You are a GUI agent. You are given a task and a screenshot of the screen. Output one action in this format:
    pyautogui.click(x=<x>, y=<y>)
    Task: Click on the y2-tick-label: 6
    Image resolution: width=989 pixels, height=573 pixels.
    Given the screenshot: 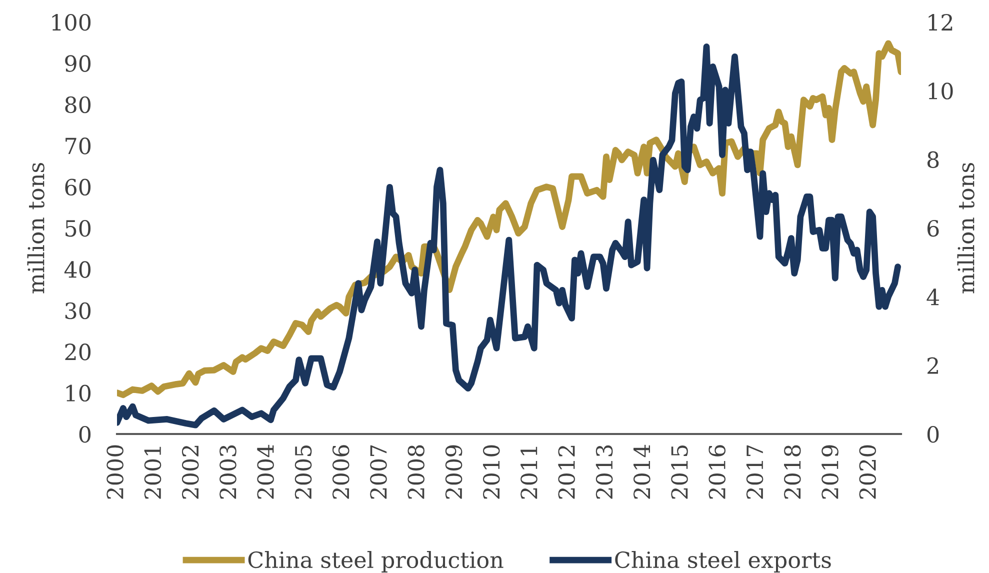 What is the action you would take?
    pyautogui.click(x=933, y=228)
    